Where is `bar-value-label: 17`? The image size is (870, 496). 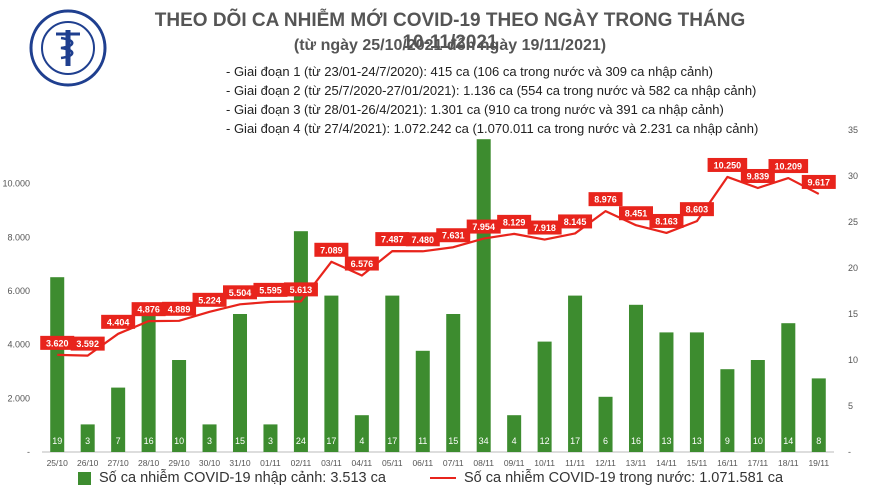 bar-value-label: 17 is located at coordinates (392, 441).